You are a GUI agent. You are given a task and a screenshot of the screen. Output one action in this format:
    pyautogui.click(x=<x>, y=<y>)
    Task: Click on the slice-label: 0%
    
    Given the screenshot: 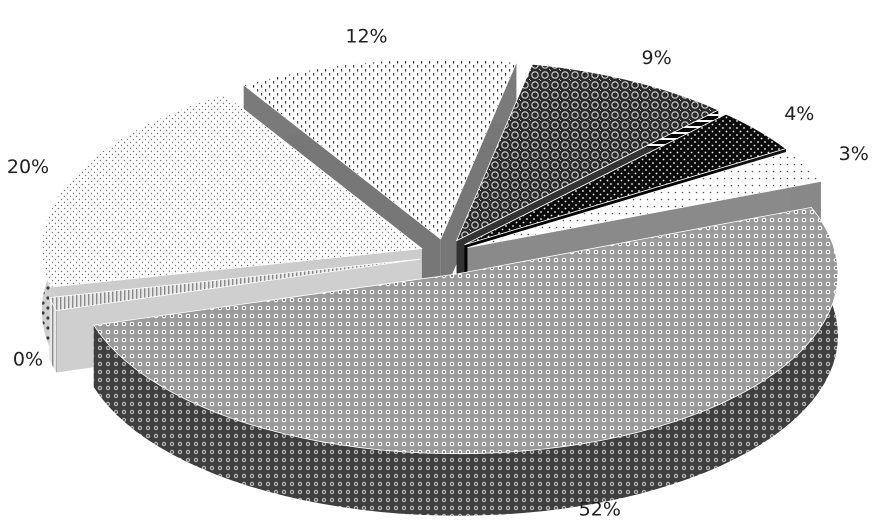 What is the action you would take?
    pyautogui.click(x=28, y=360)
    